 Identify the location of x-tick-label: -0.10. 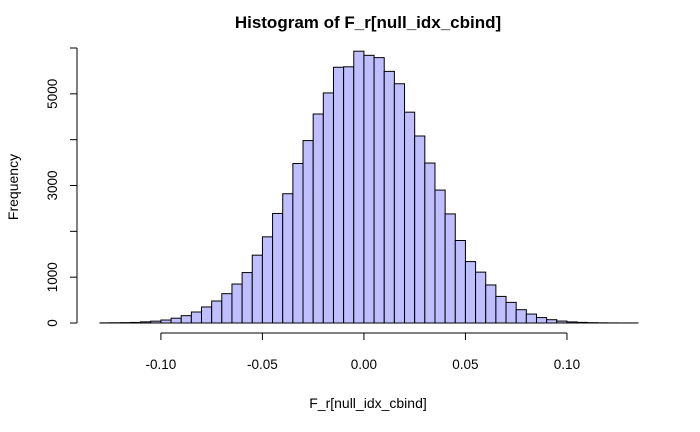
(161, 364).